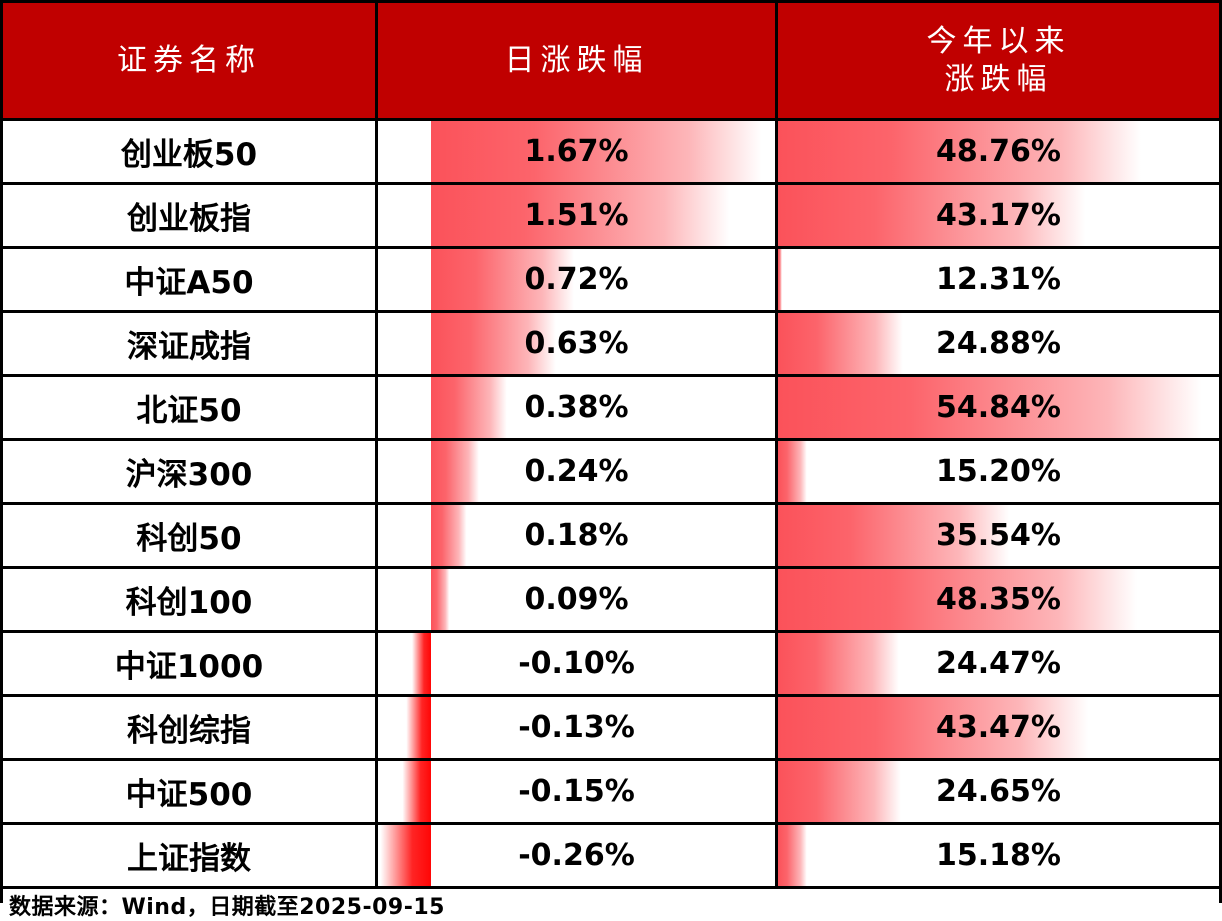 Image resolution: width=1222 pixels, height=921 pixels. I want to click on daily-change-cell: -0.15%, so click(578, 791).